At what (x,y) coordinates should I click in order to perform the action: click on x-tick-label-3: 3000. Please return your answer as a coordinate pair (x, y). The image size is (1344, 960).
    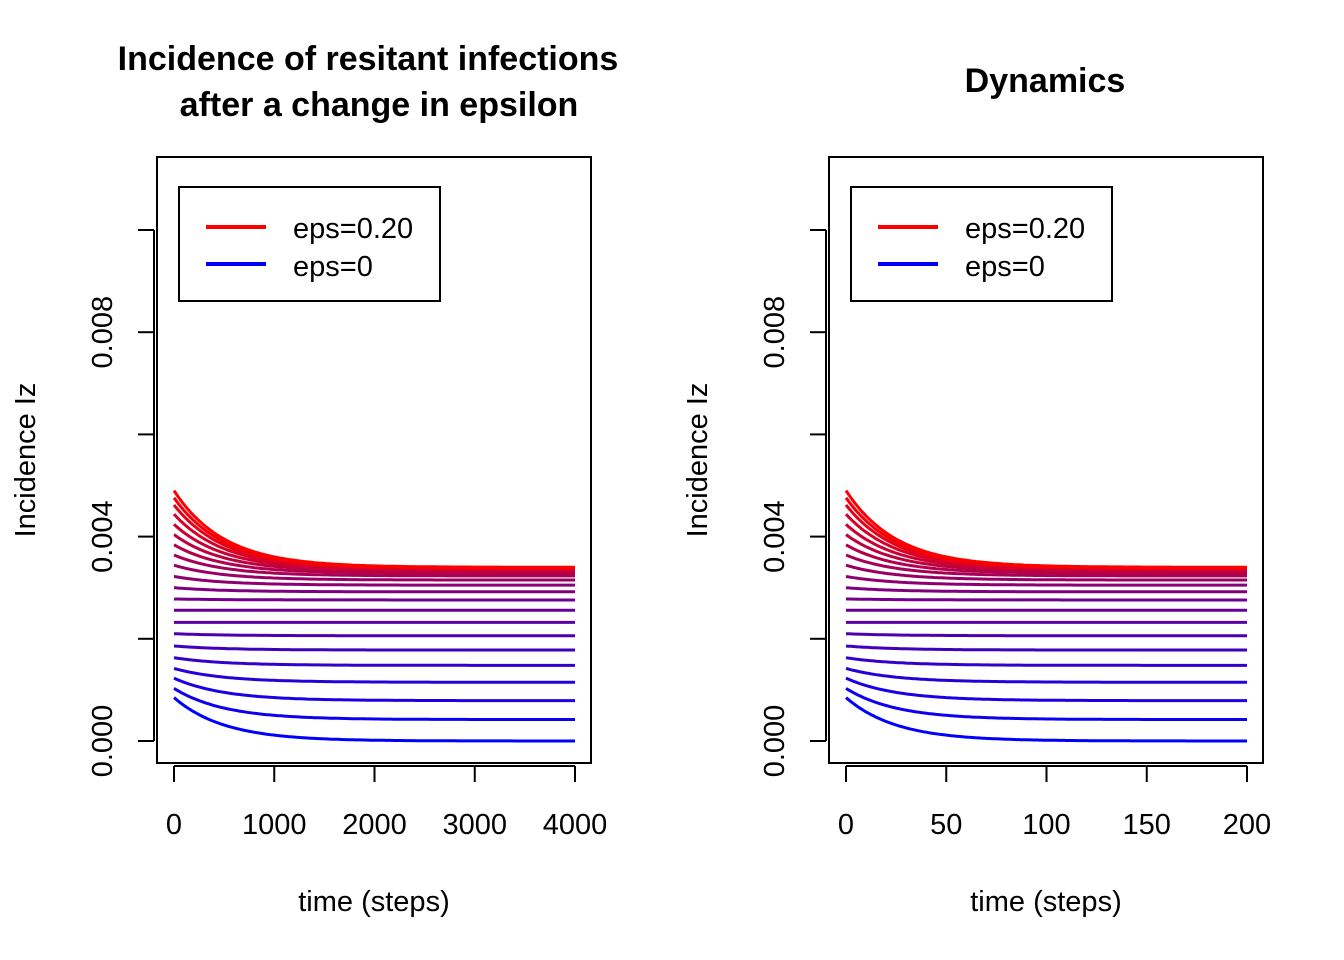
    Looking at the image, I should click on (474, 825).